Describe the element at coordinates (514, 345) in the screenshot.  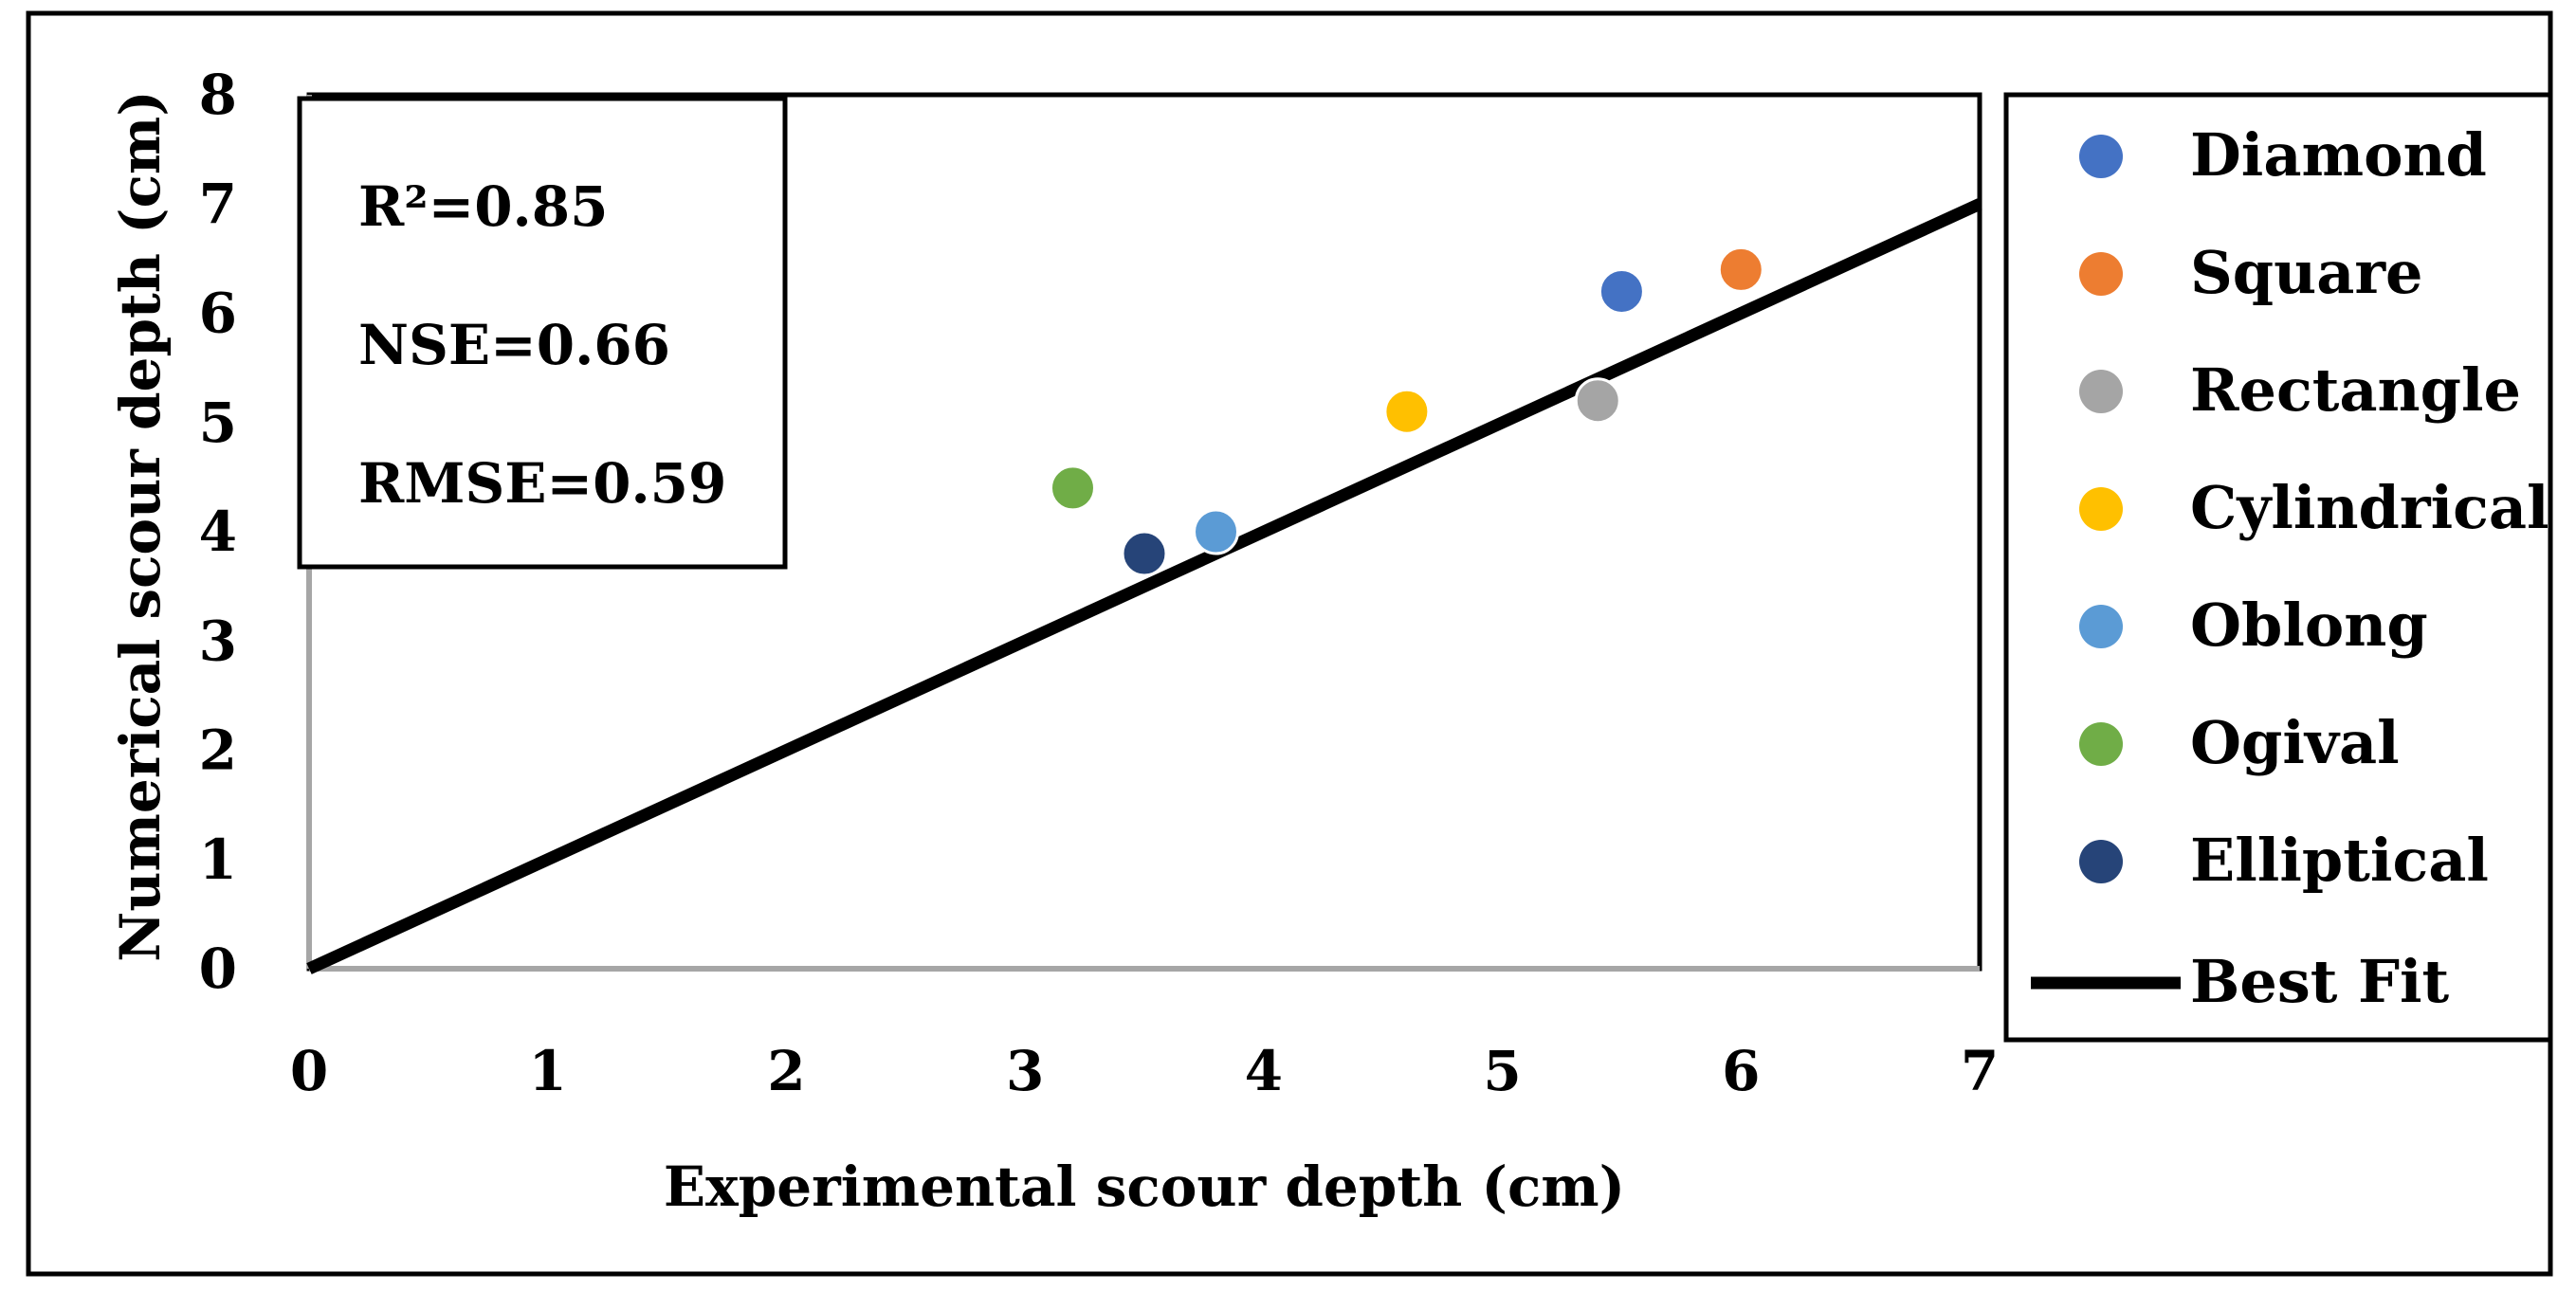
I see `stat-nse: NSE=0.66` at that location.